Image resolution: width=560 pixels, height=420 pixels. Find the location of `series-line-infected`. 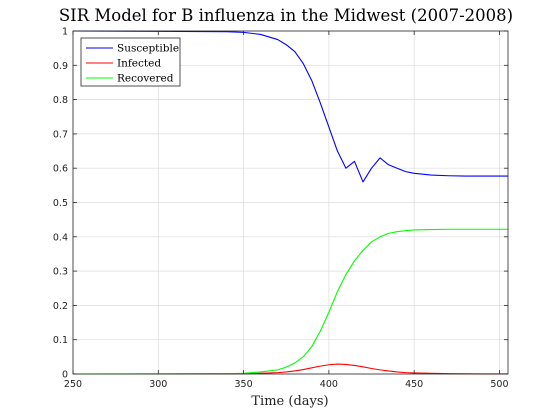

series-line-infected is located at coordinates (291, 369).